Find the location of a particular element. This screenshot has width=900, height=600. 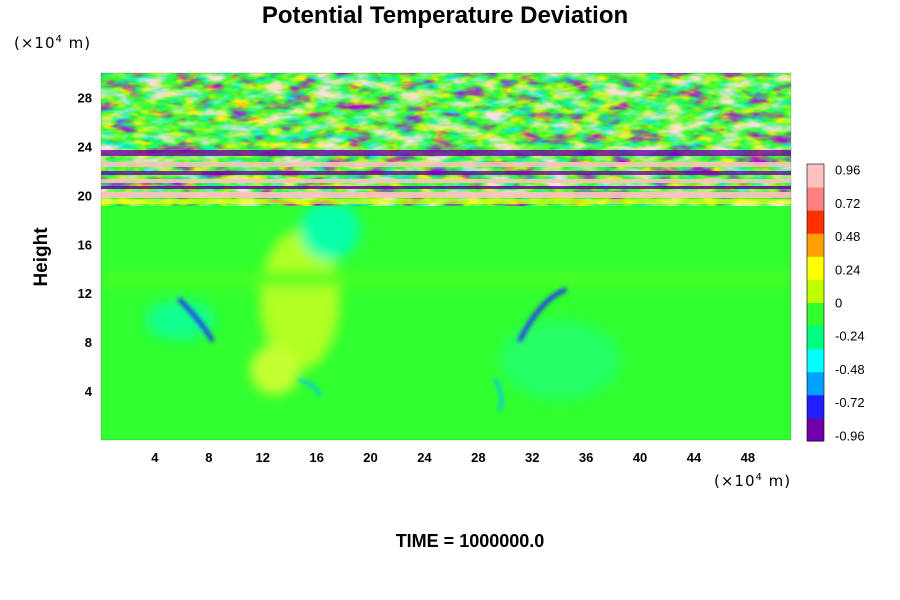

x-tick-label: 48 is located at coordinates (748, 457).